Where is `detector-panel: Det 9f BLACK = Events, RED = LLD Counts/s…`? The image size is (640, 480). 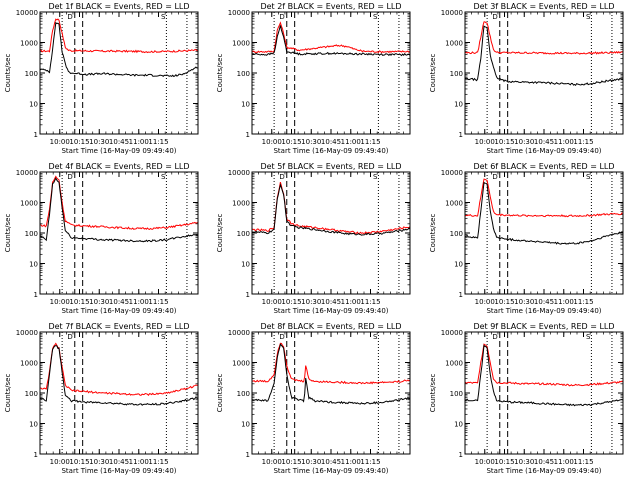
detector-panel: Det 9f BLACK = Events, RED = LLD Counts/s… is located at coordinates (526, 398).